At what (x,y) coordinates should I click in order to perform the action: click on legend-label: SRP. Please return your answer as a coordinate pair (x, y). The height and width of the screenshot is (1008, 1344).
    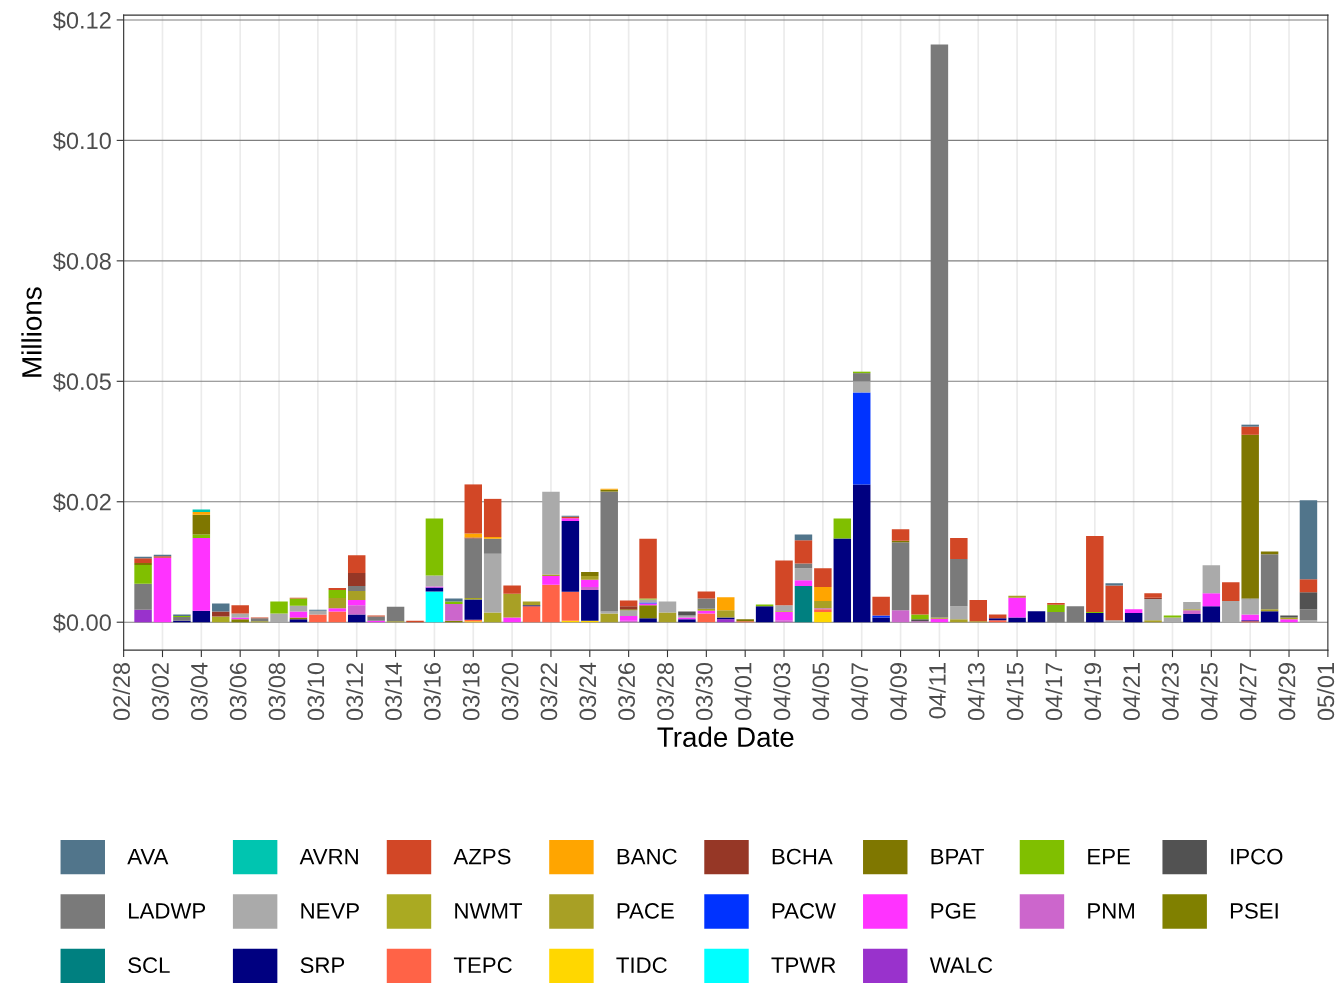
    Looking at the image, I should click on (322, 965).